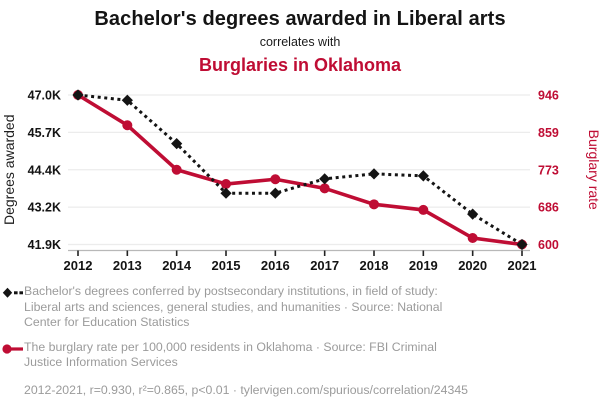  Describe the element at coordinates (127, 265) in the screenshot. I see `x-axis-year-label: 2013` at that location.